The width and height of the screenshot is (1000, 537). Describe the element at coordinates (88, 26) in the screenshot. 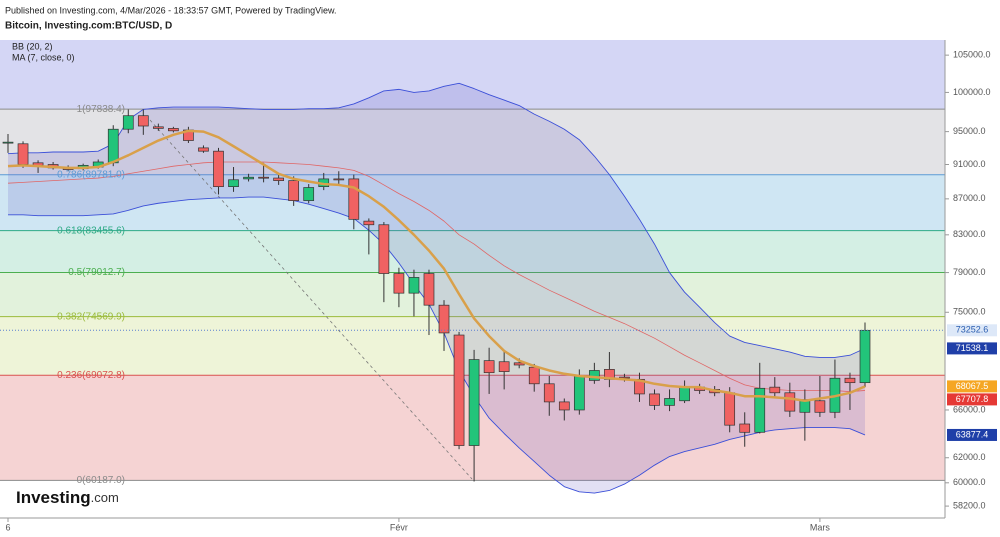

I see `chart-title: Bitcoin, Investing.com:BTC/USD, D` at that location.